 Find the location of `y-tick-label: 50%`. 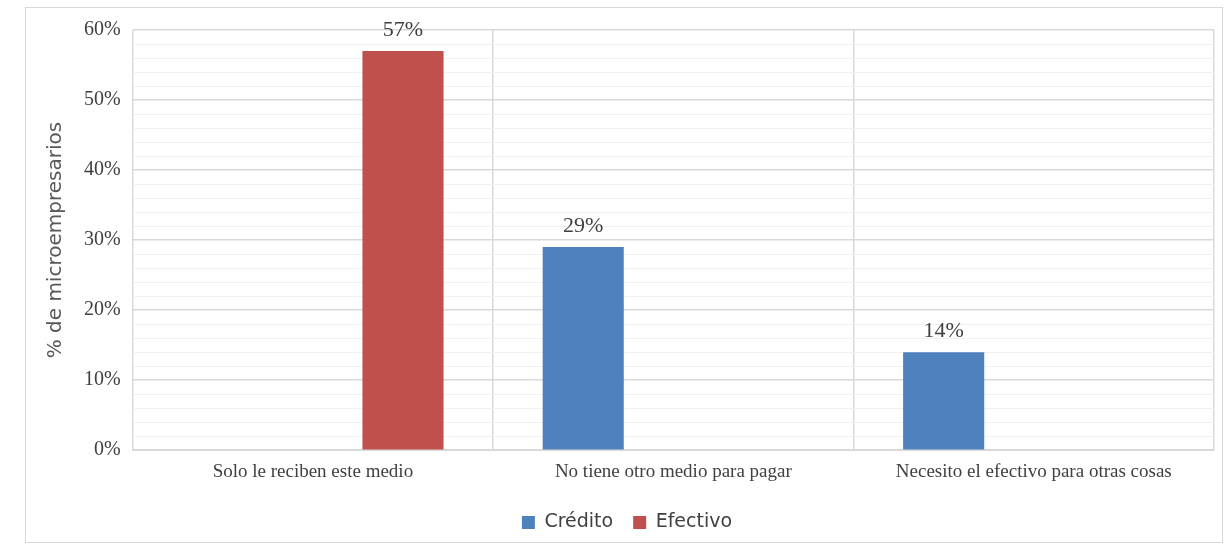

y-tick-label: 50% is located at coordinates (102, 98).